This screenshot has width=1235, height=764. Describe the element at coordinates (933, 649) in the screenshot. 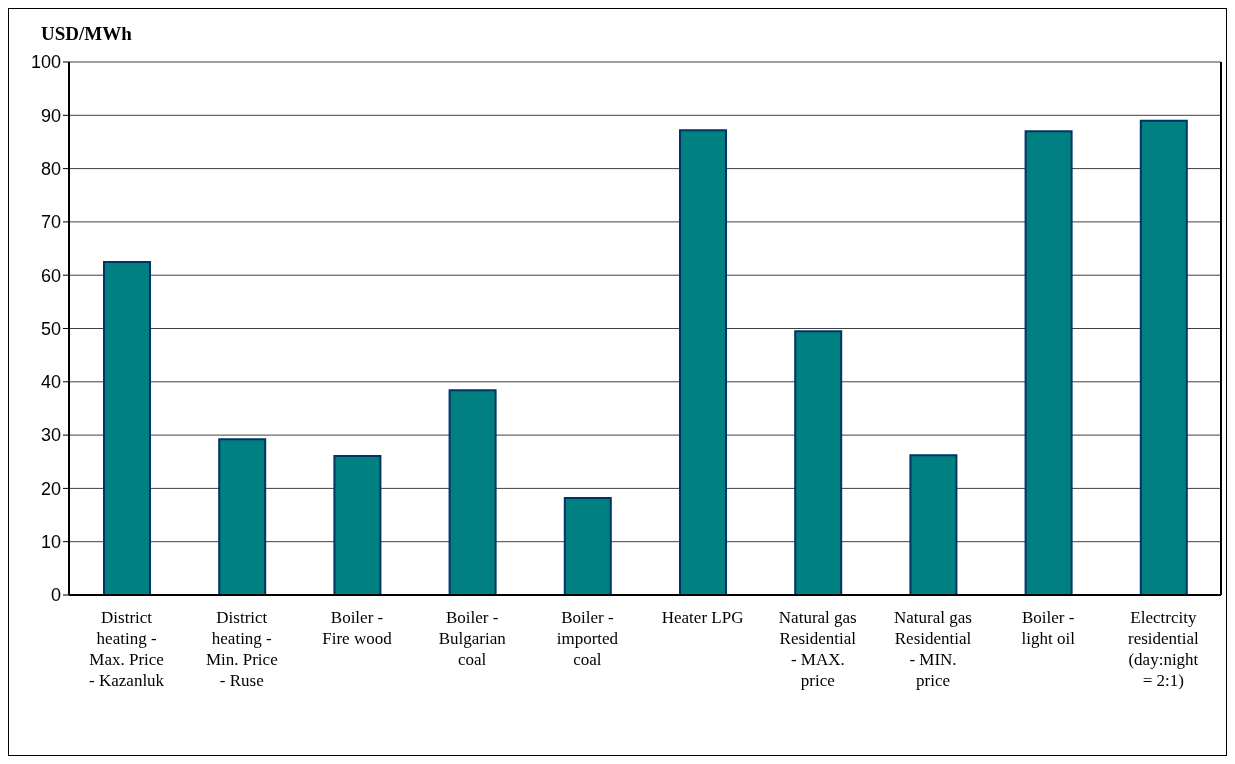

I see `x-tick-label: Natural gas Residential - MIN. price` at that location.